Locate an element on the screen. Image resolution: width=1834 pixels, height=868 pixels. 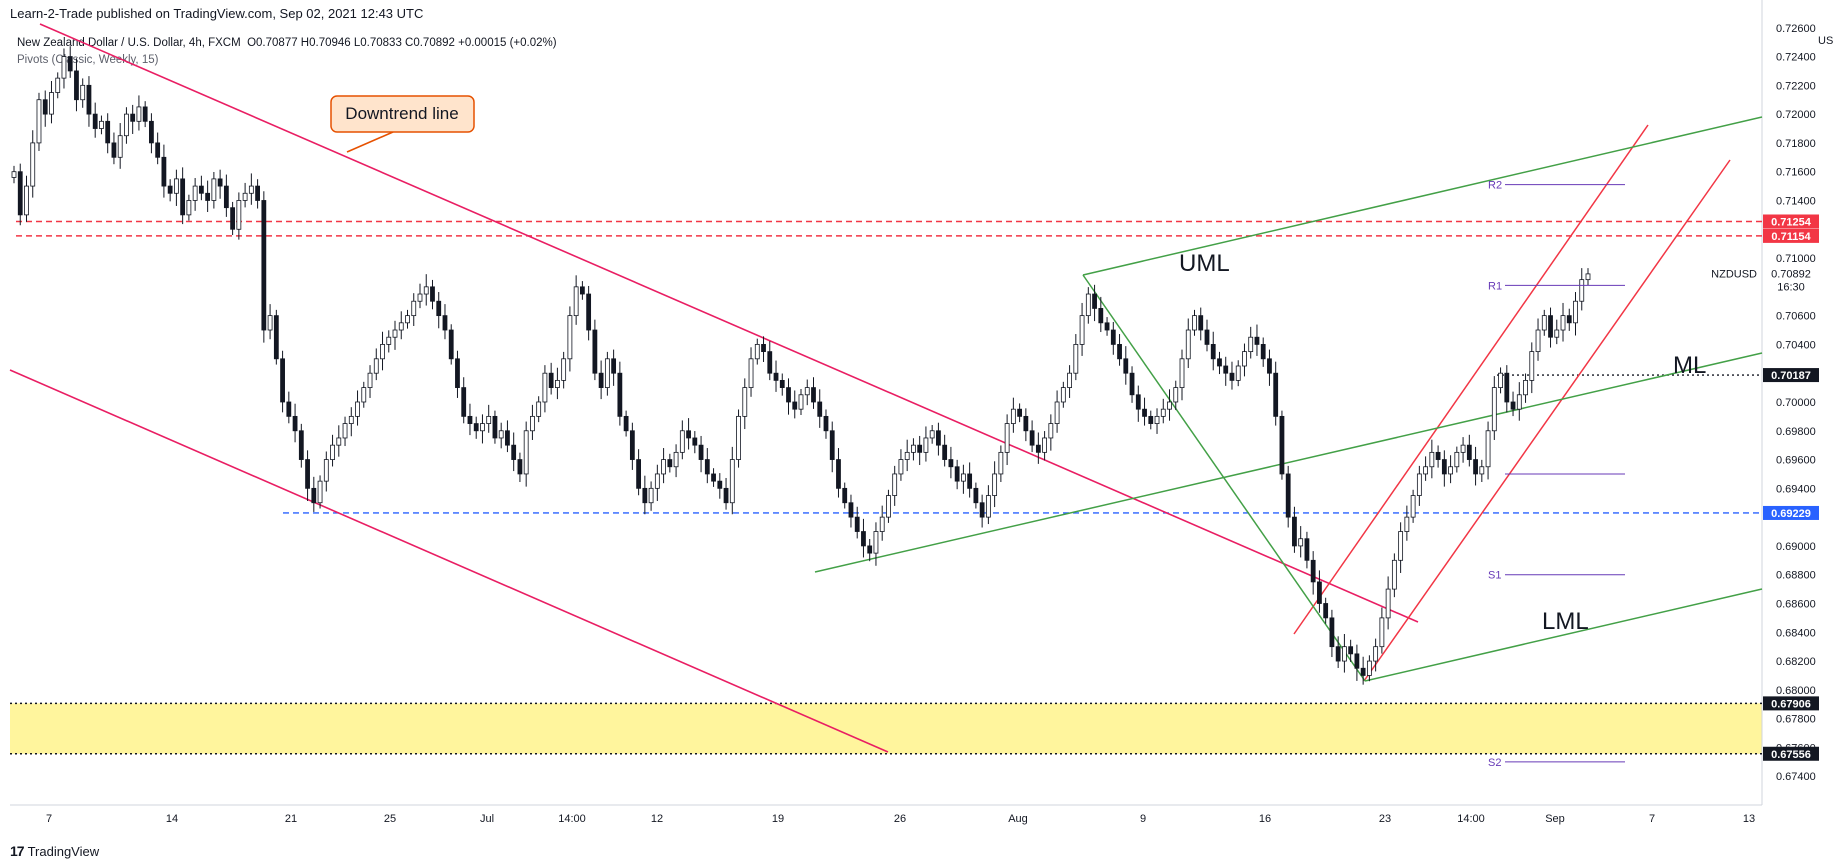
lml-line is located at coordinates (1563, 635).